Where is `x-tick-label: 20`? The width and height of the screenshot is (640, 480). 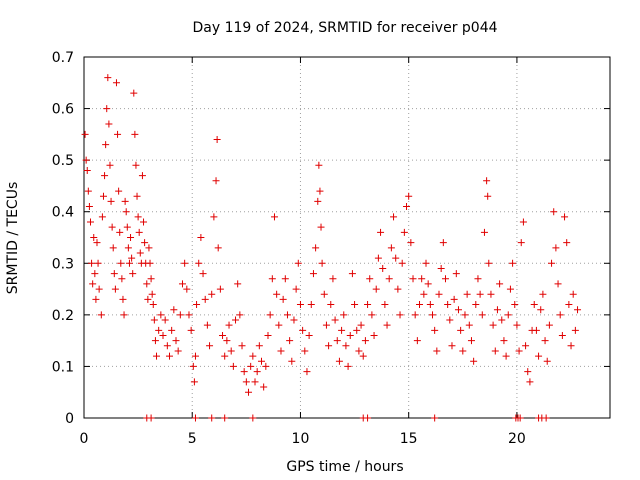 x-tick-label: 20 is located at coordinates (517, 439).